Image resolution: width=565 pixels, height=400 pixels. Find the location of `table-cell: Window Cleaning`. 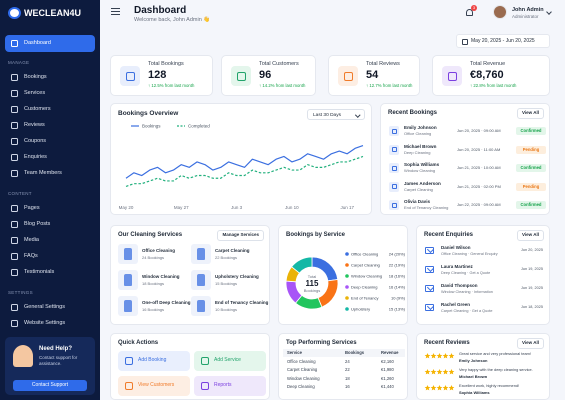

table-cell: Window Cleaning is located at coordinates (303, 378).